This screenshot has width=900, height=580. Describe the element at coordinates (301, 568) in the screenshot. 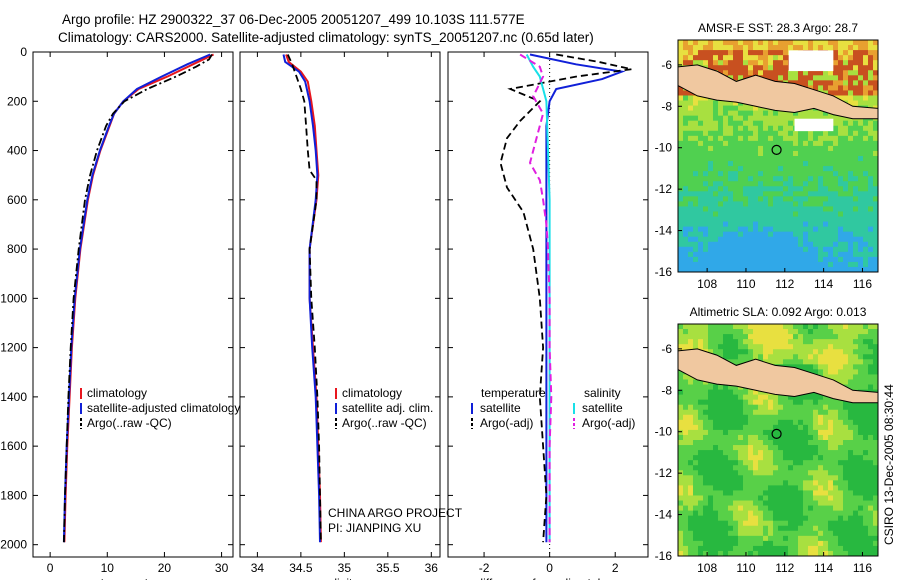

I see `x-tick-label: 34.5` at that location.